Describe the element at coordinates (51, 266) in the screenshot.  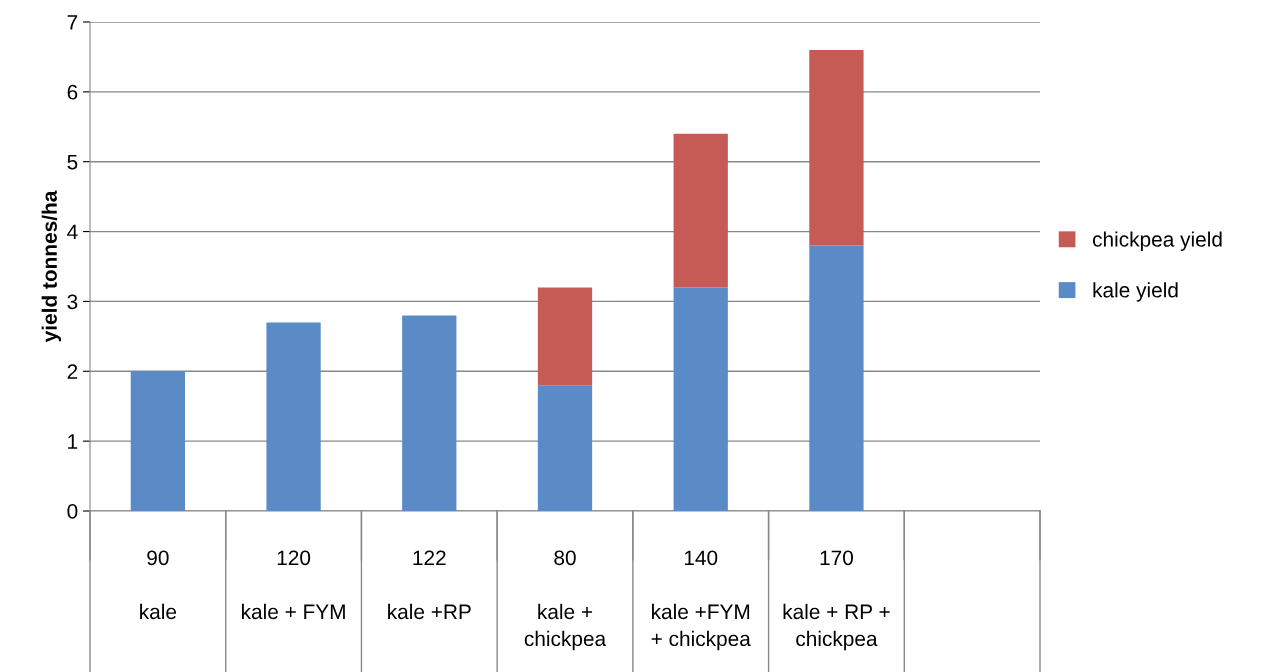
I see `y-axis-title: yield tonnes/ha` at that location.